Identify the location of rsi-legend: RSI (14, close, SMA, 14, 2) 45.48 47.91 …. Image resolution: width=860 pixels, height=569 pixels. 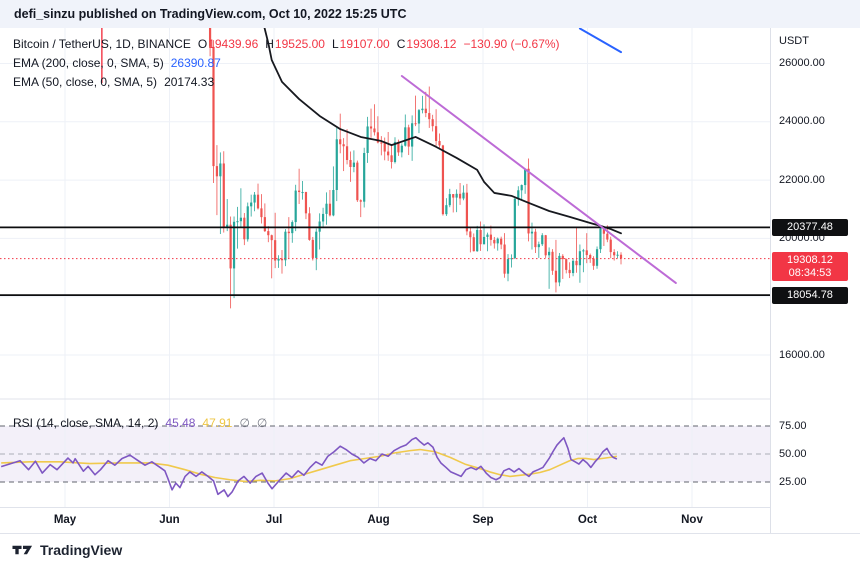
(140, 423).